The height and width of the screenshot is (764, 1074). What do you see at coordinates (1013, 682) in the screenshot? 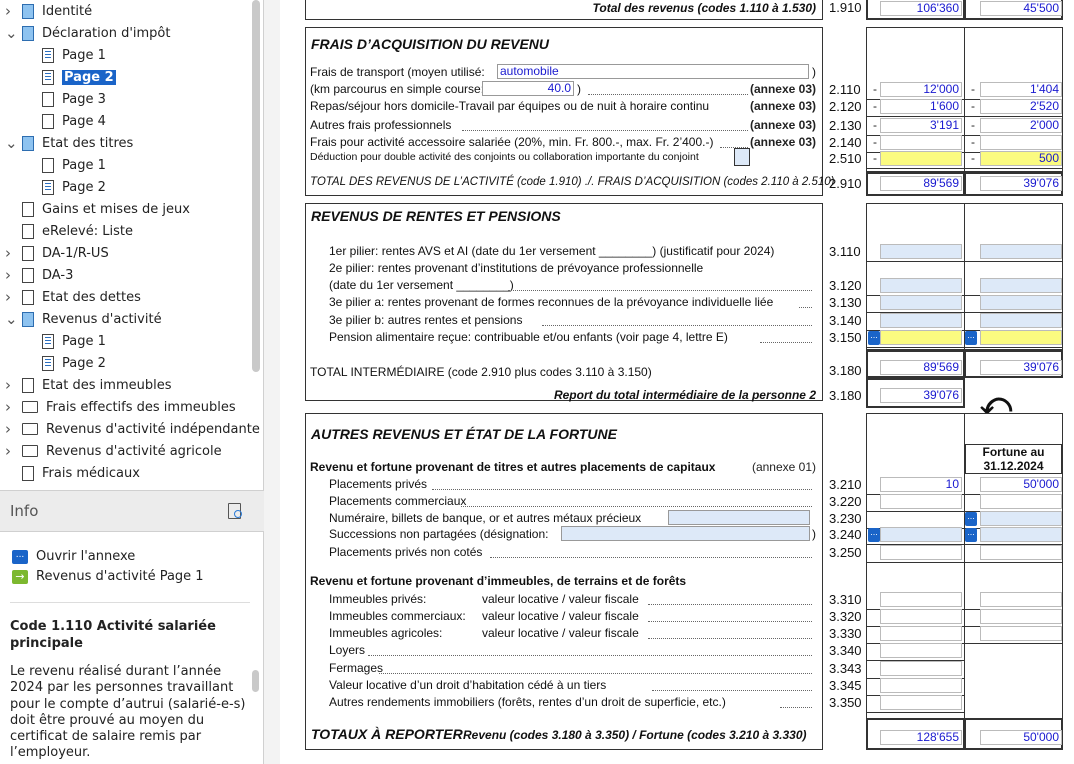
I see `fortune-mask` at bounding box center [1013, 682].